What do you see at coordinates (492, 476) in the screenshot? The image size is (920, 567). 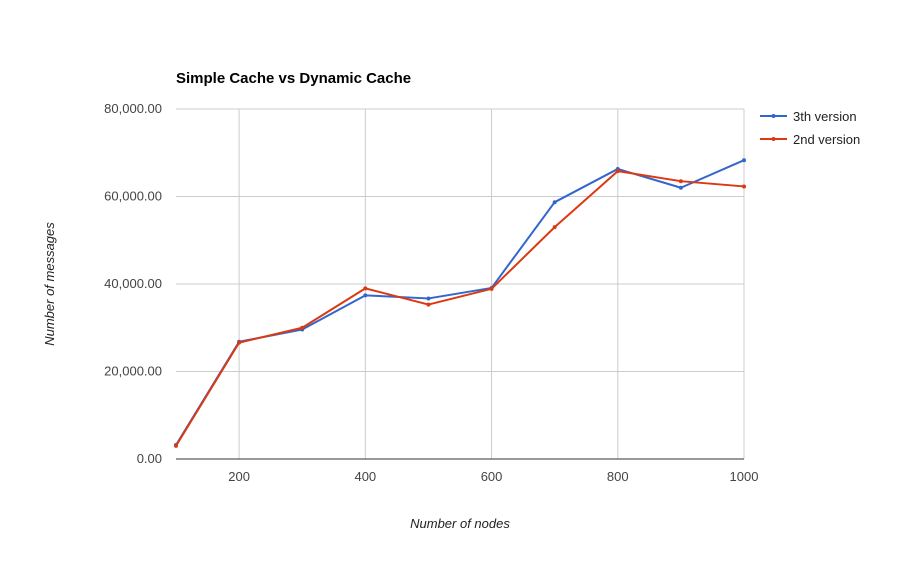 I see `x-tick-label: 600` at bounding box center [492, 476].